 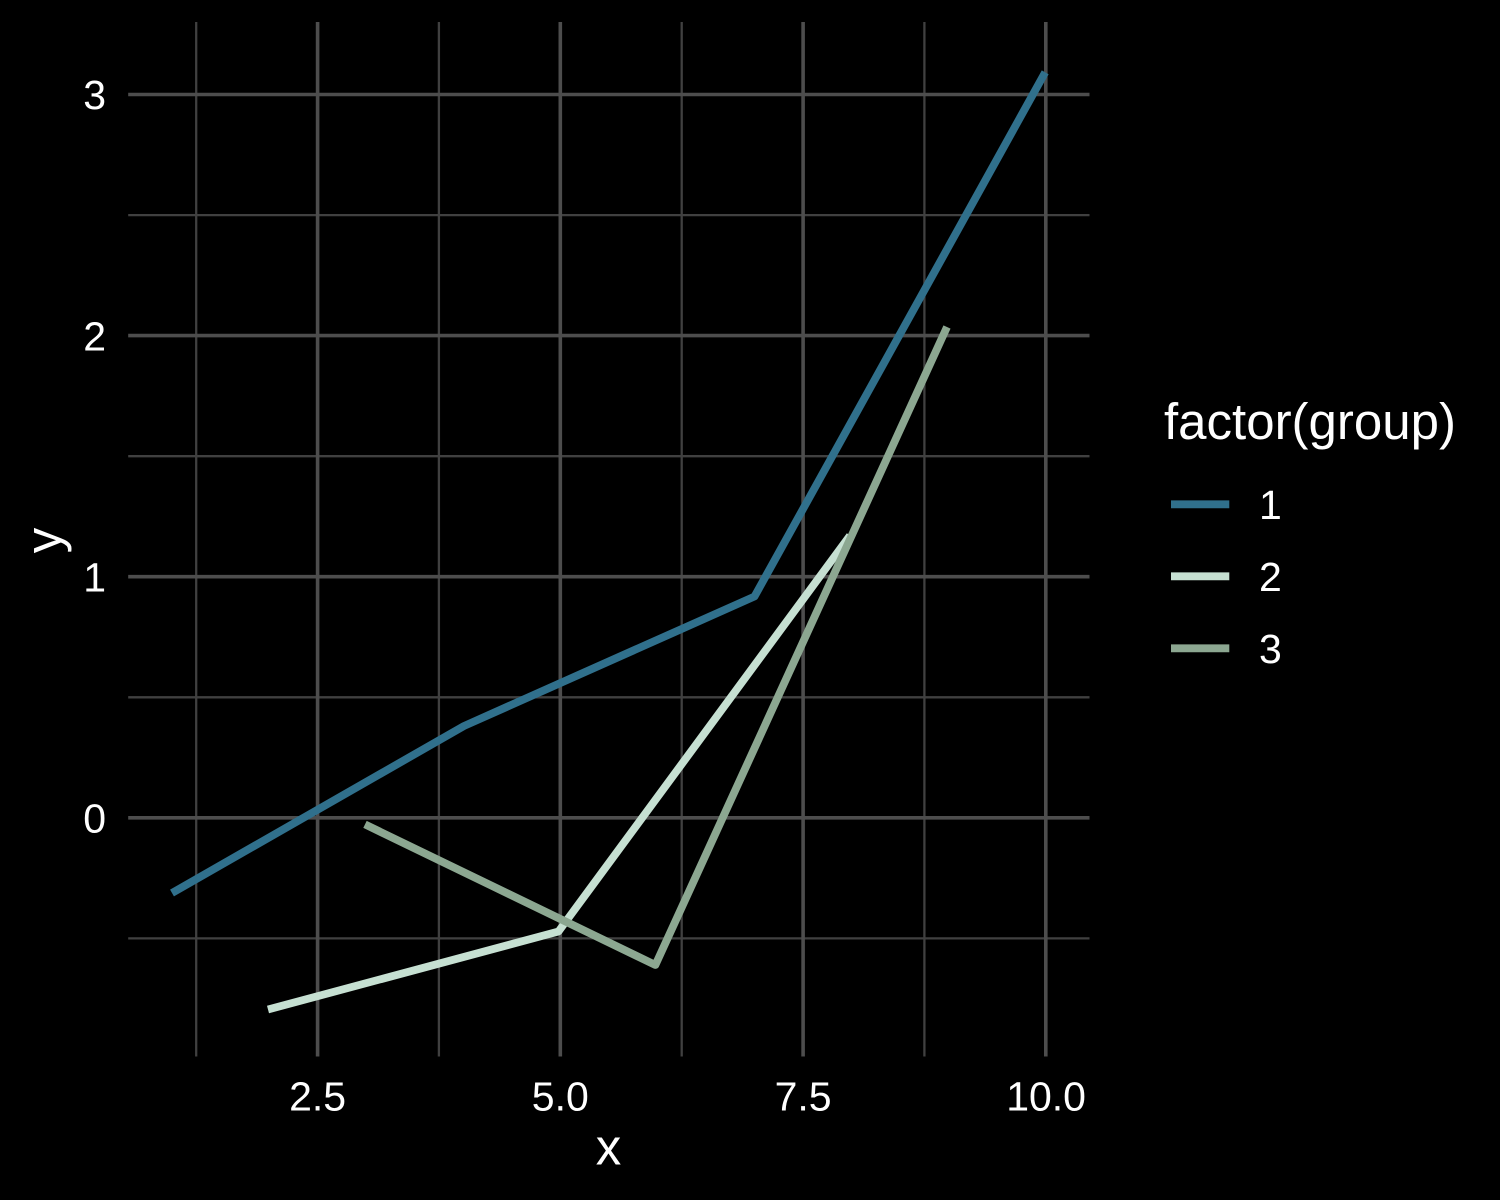 What do you see at coordinates (560, 1097) in the screenshot?
I see `svg-text: 5.0` at bounding box center [560, 1097].